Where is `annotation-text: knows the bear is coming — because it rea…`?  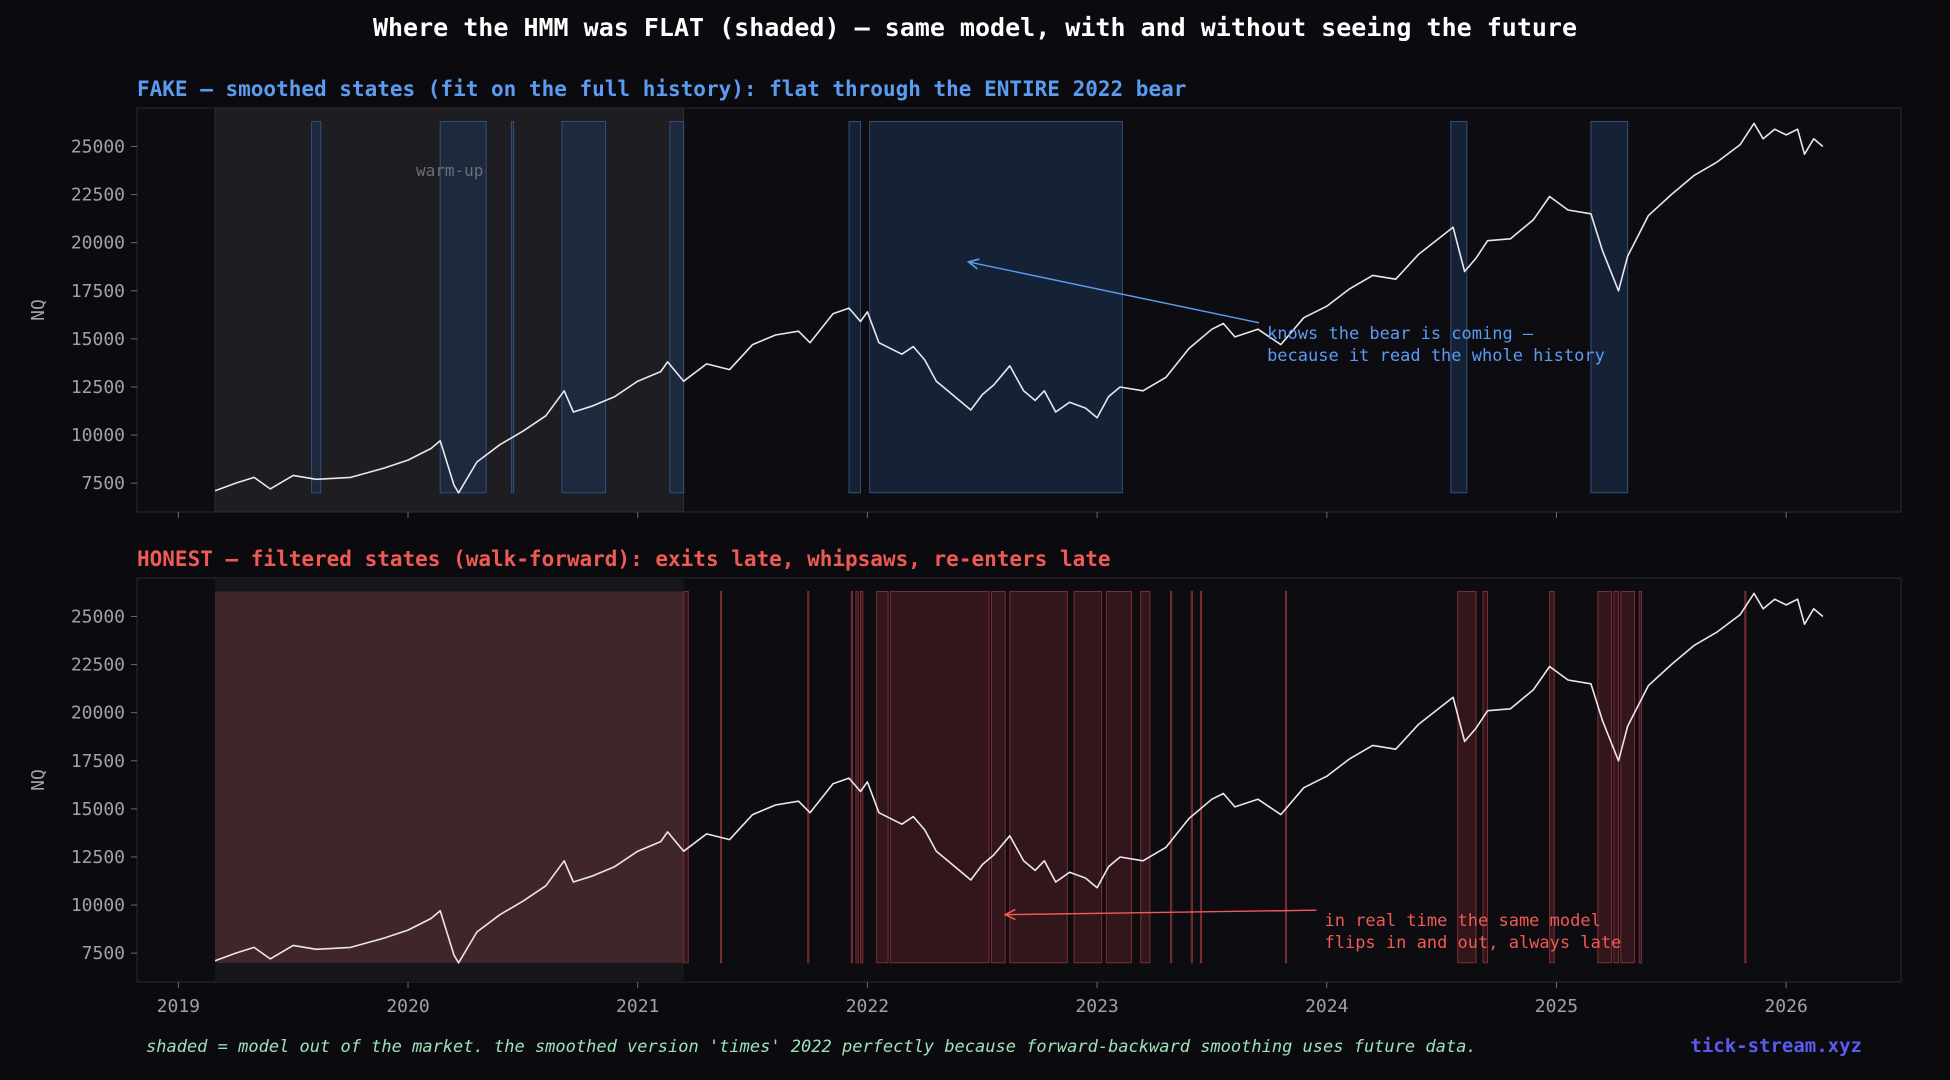
annotation-text: knows the bear is coming — because it rea… is located at coordinates (1436, 345).